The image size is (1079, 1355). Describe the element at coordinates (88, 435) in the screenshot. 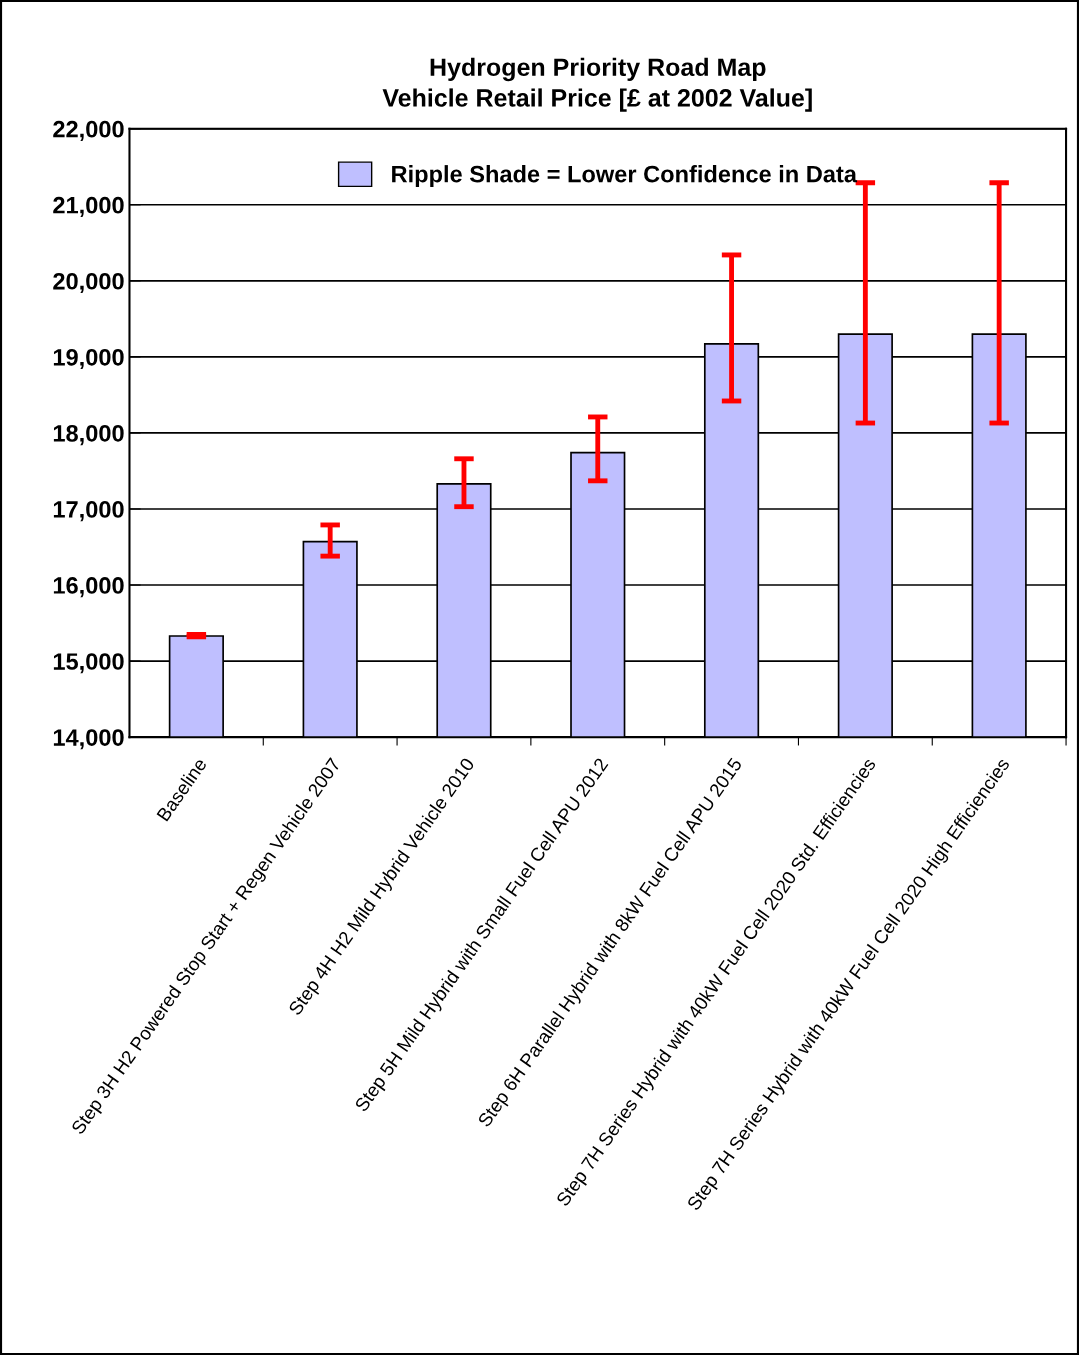

I see `y-tick-label: 18,000` at that location.